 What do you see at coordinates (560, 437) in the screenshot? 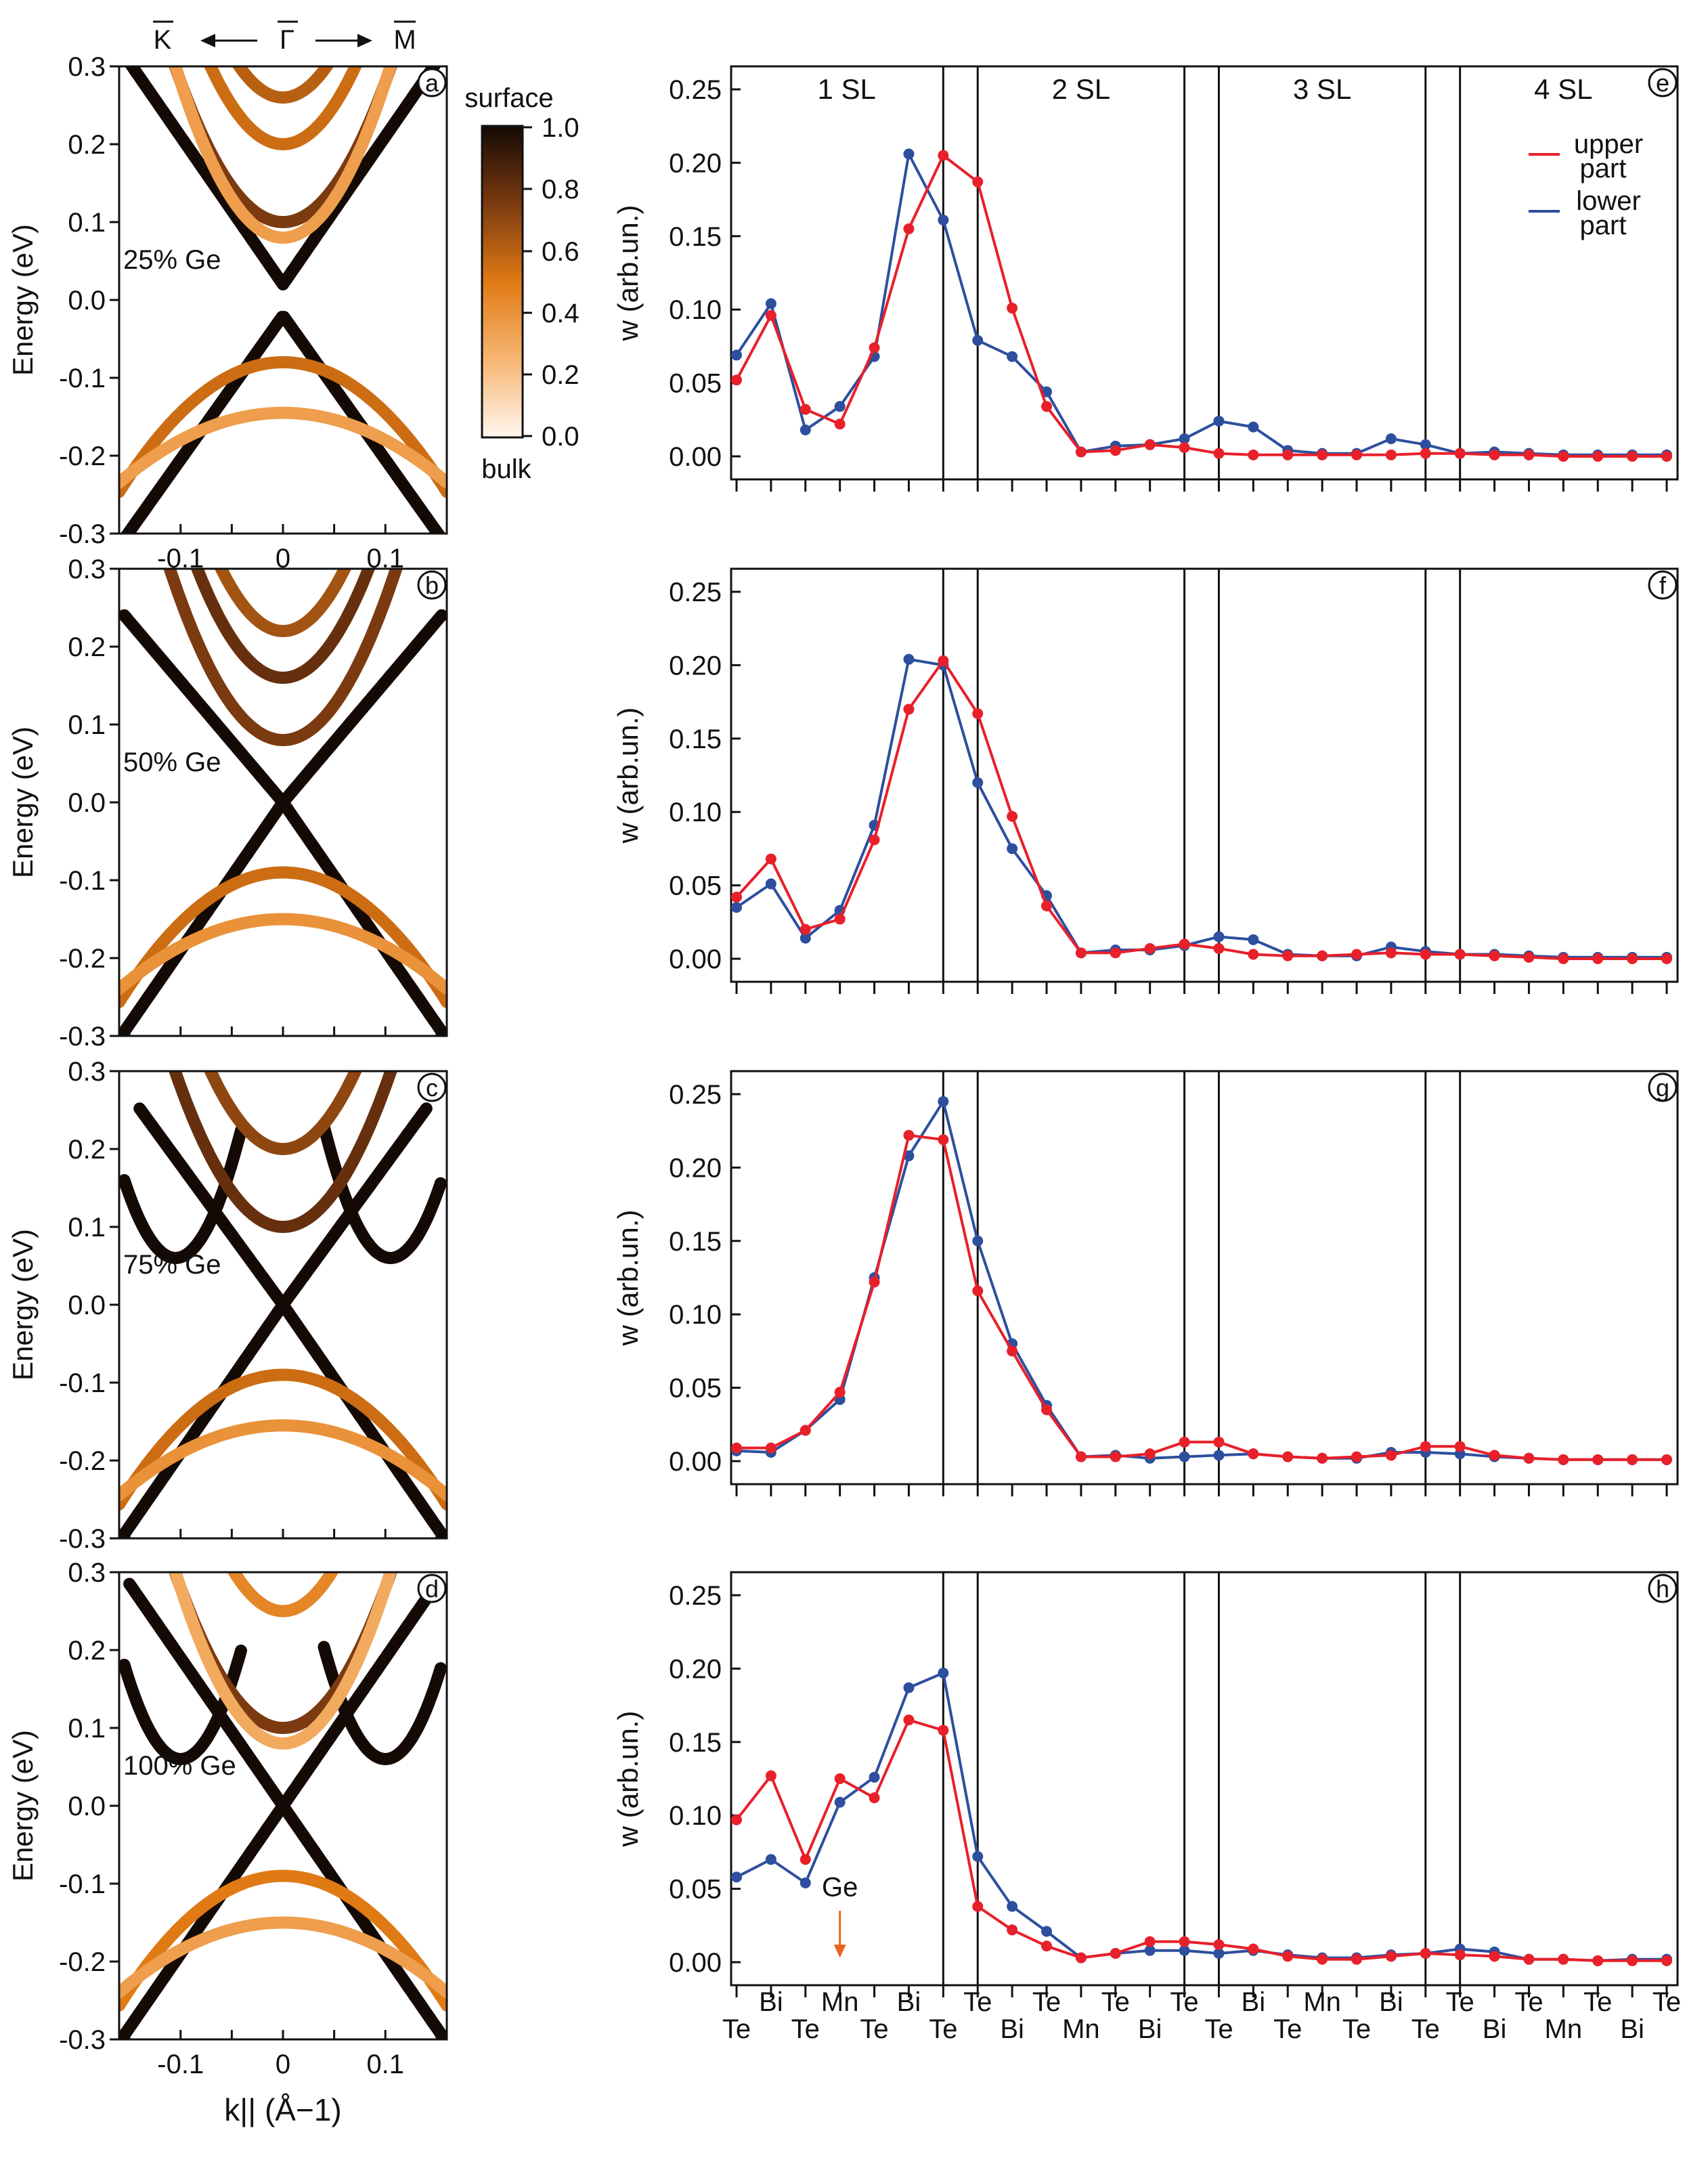
I see `colorbar-tick-label: 0.0` at bounding box center [560, 437].